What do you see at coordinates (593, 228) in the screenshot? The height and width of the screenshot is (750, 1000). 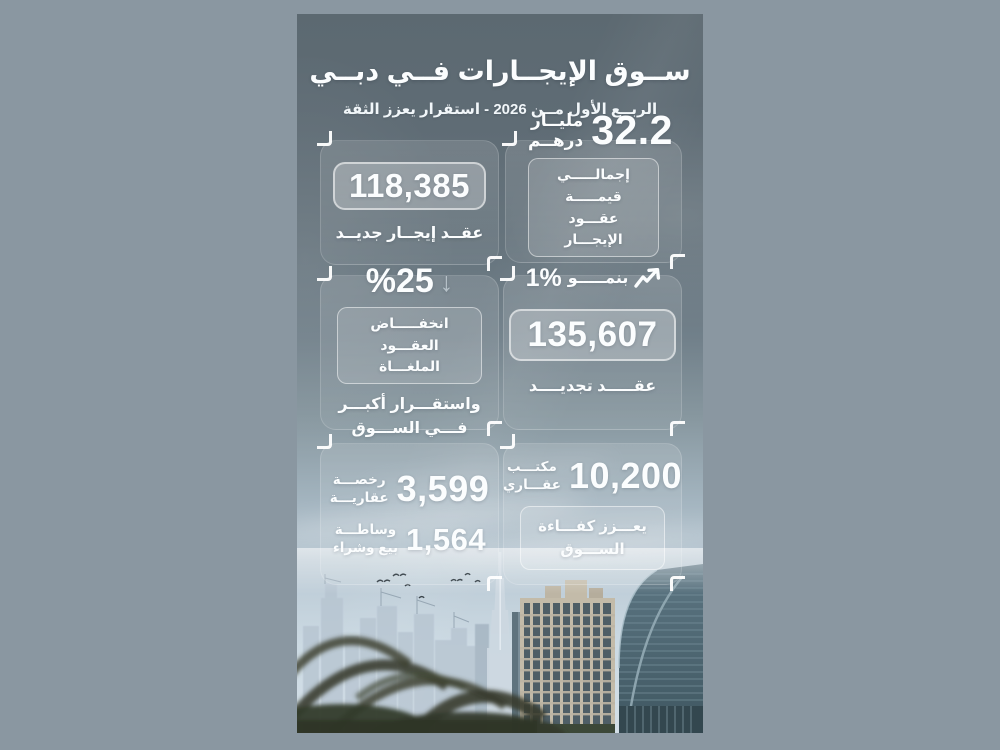 I see `total-value-label-line2: عقـــود الإيجـــار` at bounding box center [593, 228].